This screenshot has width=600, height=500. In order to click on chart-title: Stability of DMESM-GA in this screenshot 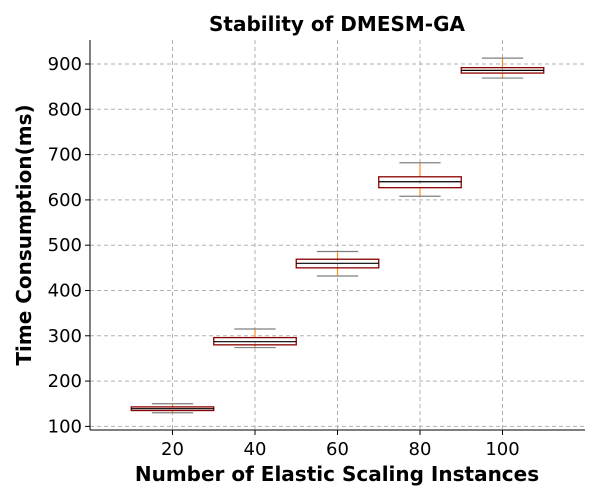, I will do `click(337, 24)`.